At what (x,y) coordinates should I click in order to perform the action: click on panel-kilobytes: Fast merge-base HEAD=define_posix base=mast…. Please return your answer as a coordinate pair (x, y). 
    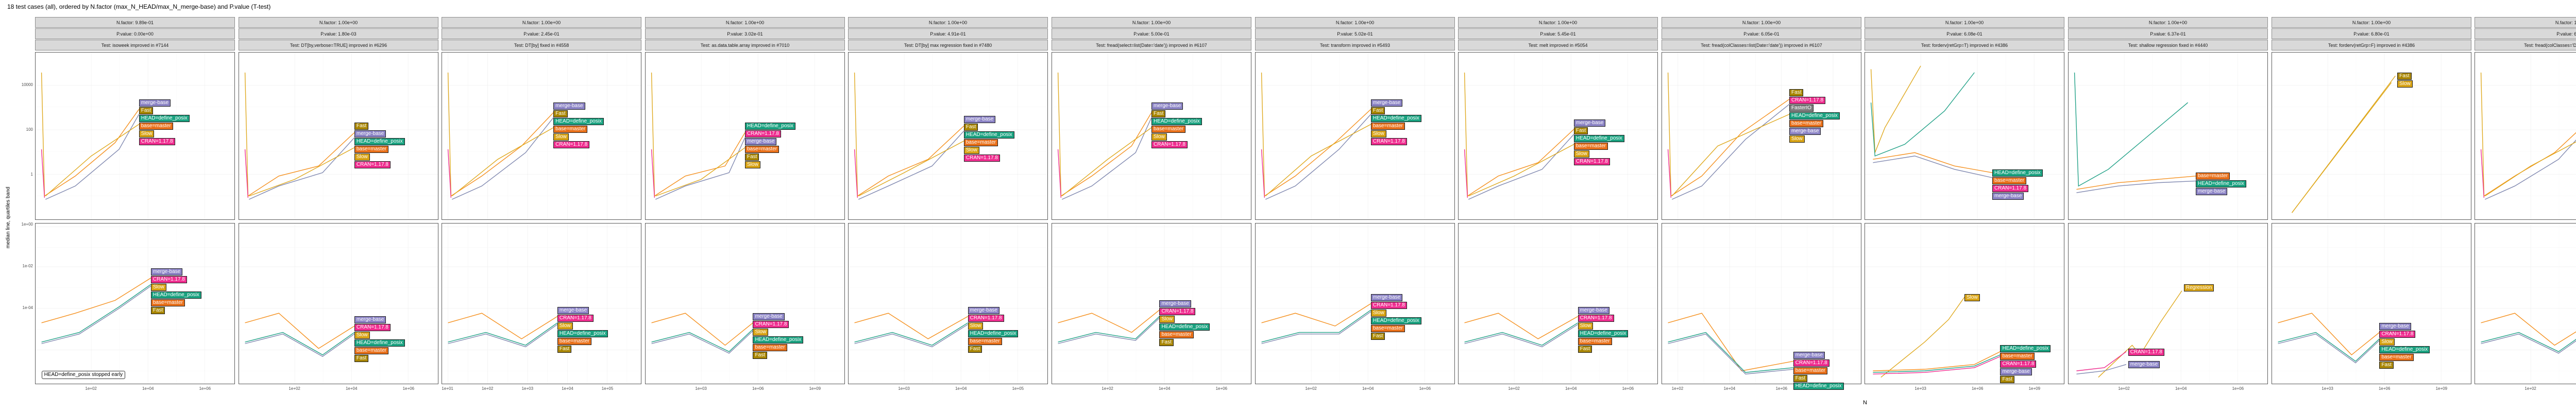
    Looking at the image, I should click on (338, 136).